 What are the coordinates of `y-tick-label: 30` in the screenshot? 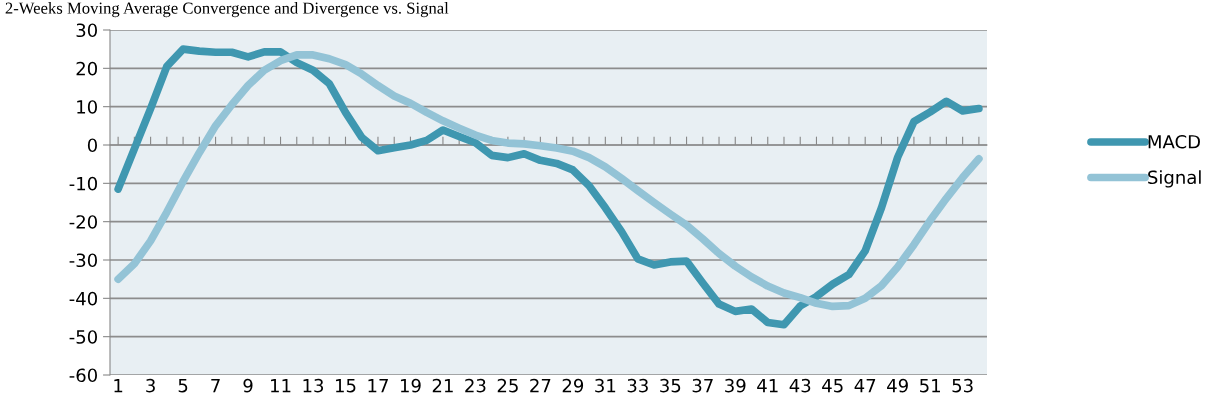 It's located at (86, 30).